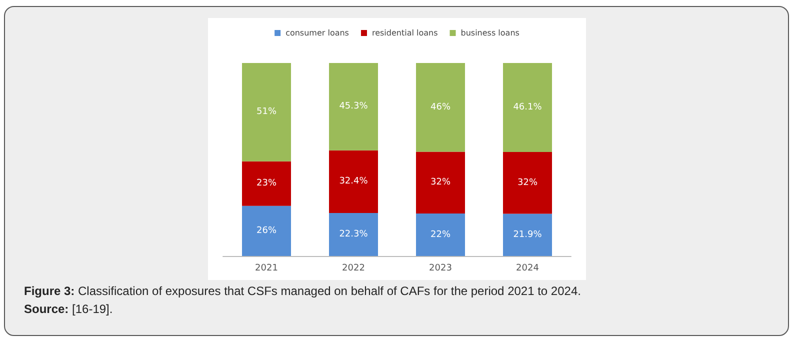 This screenshot has width=797, height=342. I want to click on legend-label: business loans, so click(490, 33).